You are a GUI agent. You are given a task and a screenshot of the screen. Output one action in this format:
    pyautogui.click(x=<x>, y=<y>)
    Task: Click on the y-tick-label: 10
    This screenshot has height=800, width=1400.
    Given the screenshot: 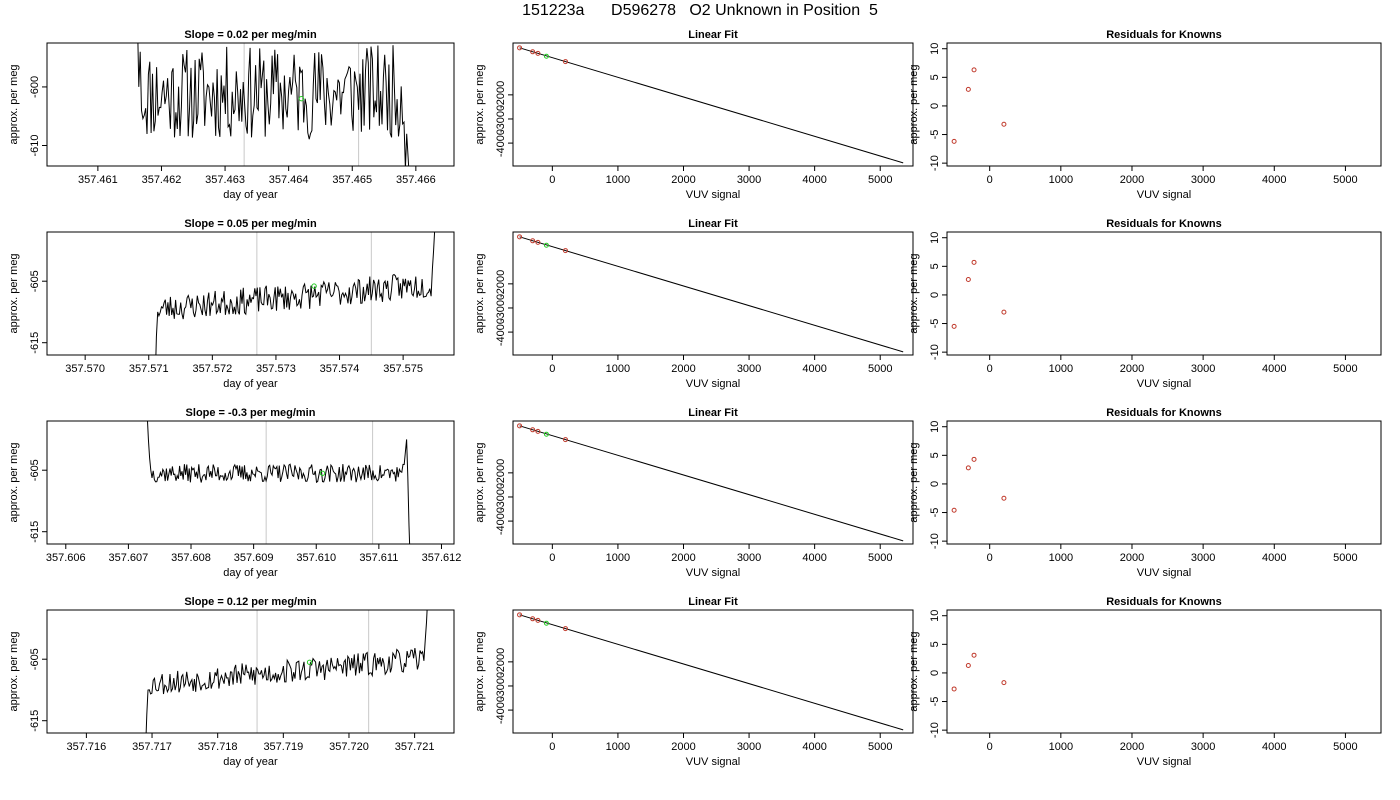 What is the action you would take?
    pyautogui.click(x=935, y=427)
    